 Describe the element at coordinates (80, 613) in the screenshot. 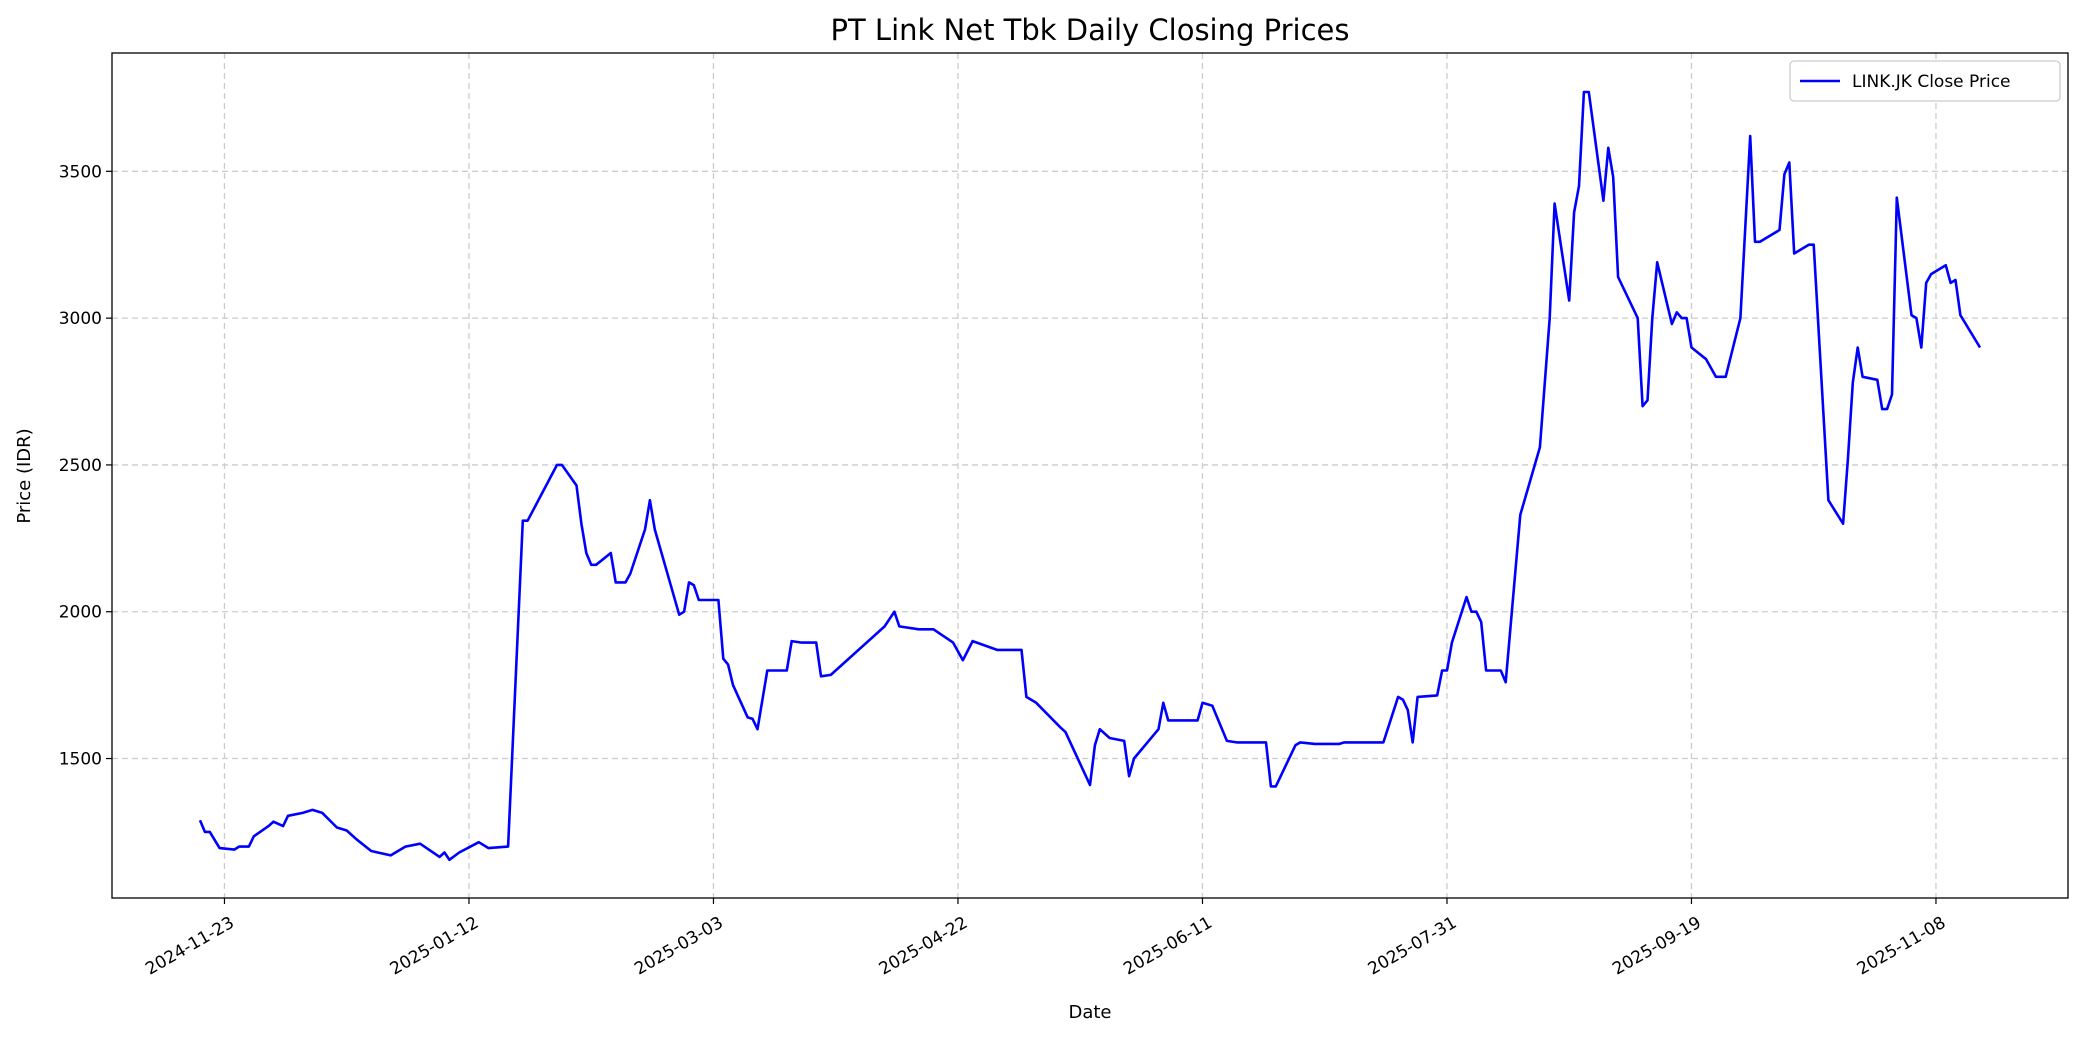

I see `y-tick-label: 2000` at that location.